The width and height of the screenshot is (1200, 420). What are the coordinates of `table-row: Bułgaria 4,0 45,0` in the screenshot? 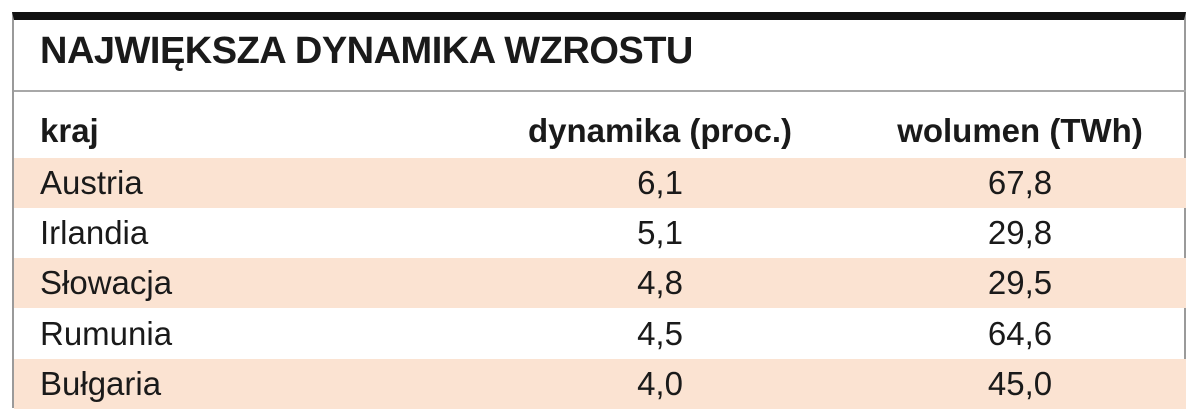 It's located at (600, 383).